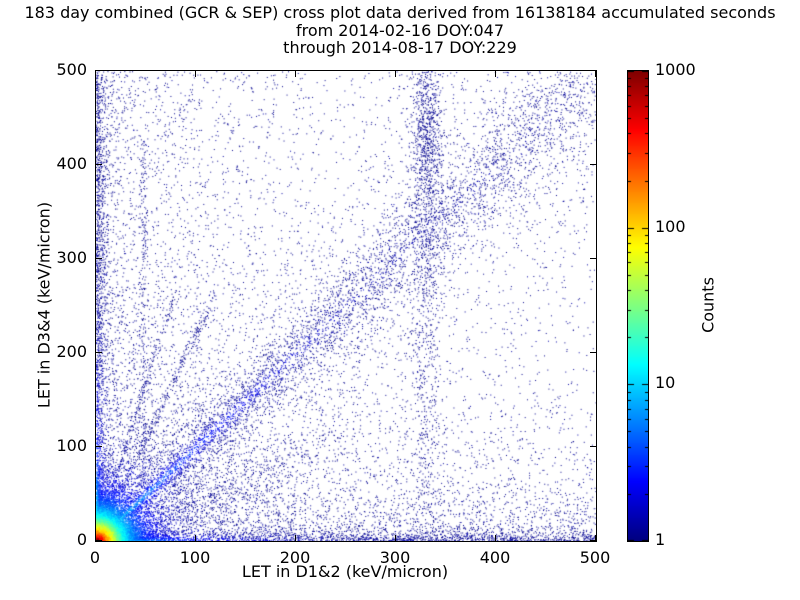 This screenshot has width=800, height=600. I want to click on colorbar-tick-label: 100, so click(670, 226).